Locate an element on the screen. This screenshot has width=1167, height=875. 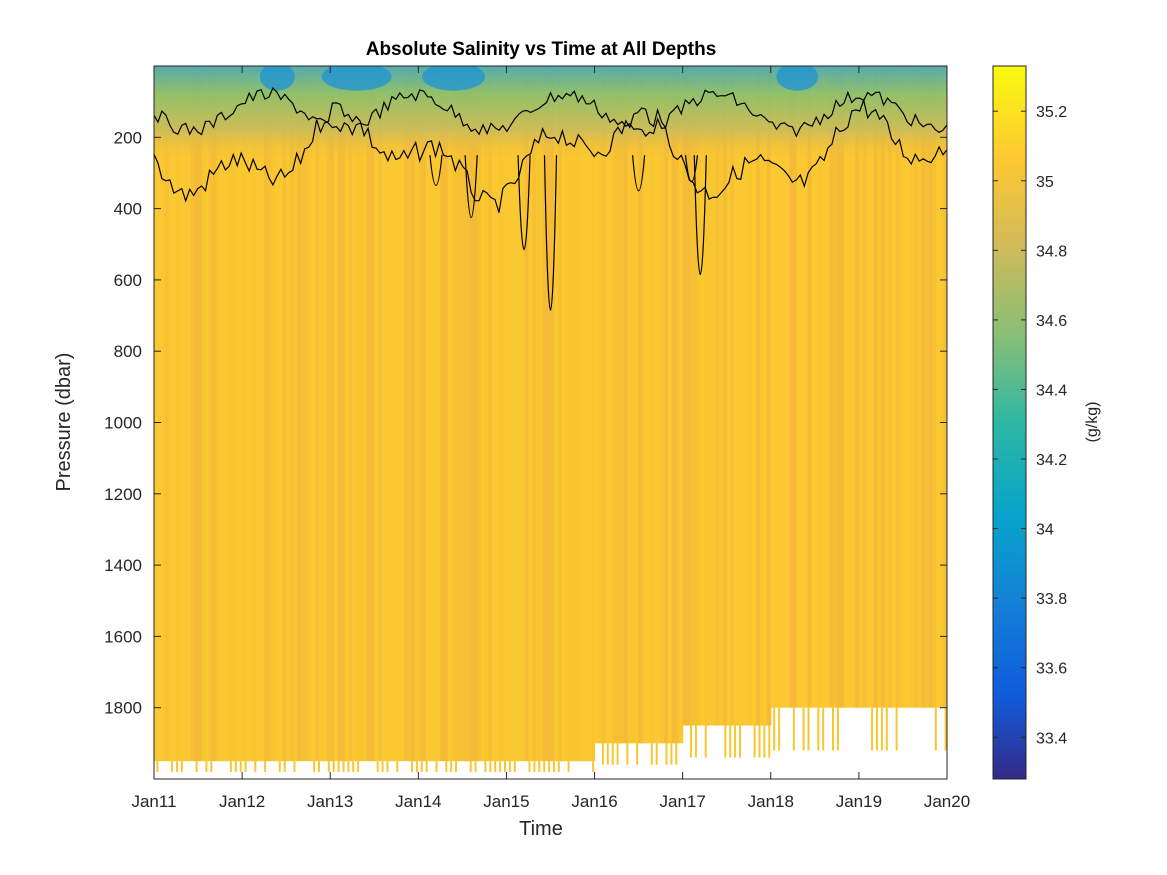
x-tick-label: Jan19 is located at coordinates (859, 801).